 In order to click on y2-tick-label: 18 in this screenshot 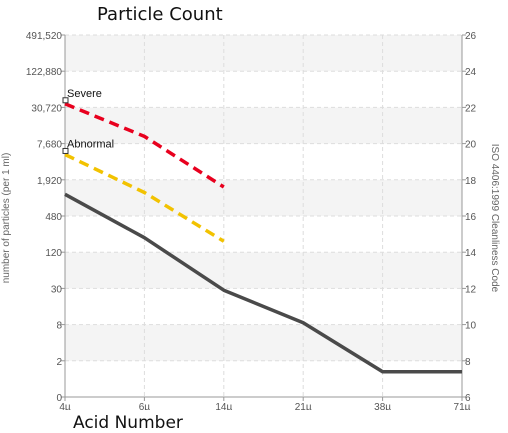, I will do `click(471, 181)`.